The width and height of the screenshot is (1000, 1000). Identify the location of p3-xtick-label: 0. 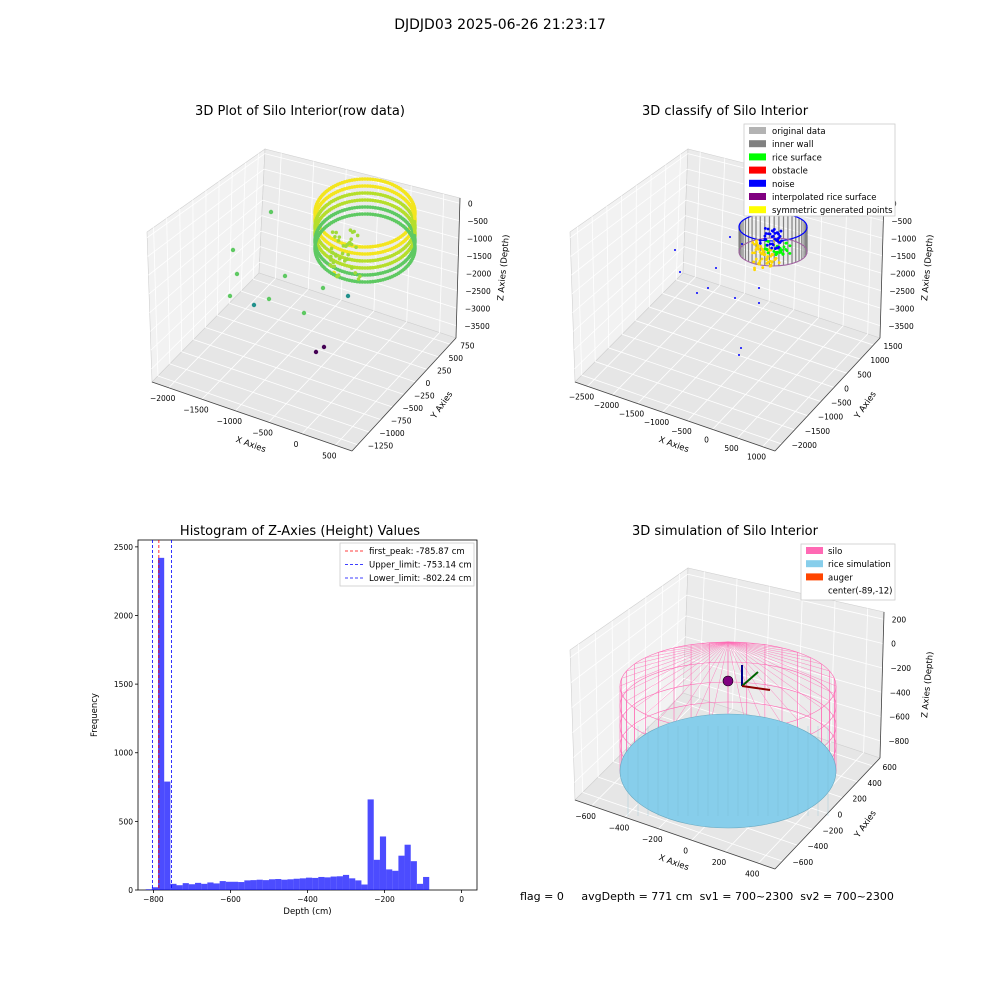
(461, 899).